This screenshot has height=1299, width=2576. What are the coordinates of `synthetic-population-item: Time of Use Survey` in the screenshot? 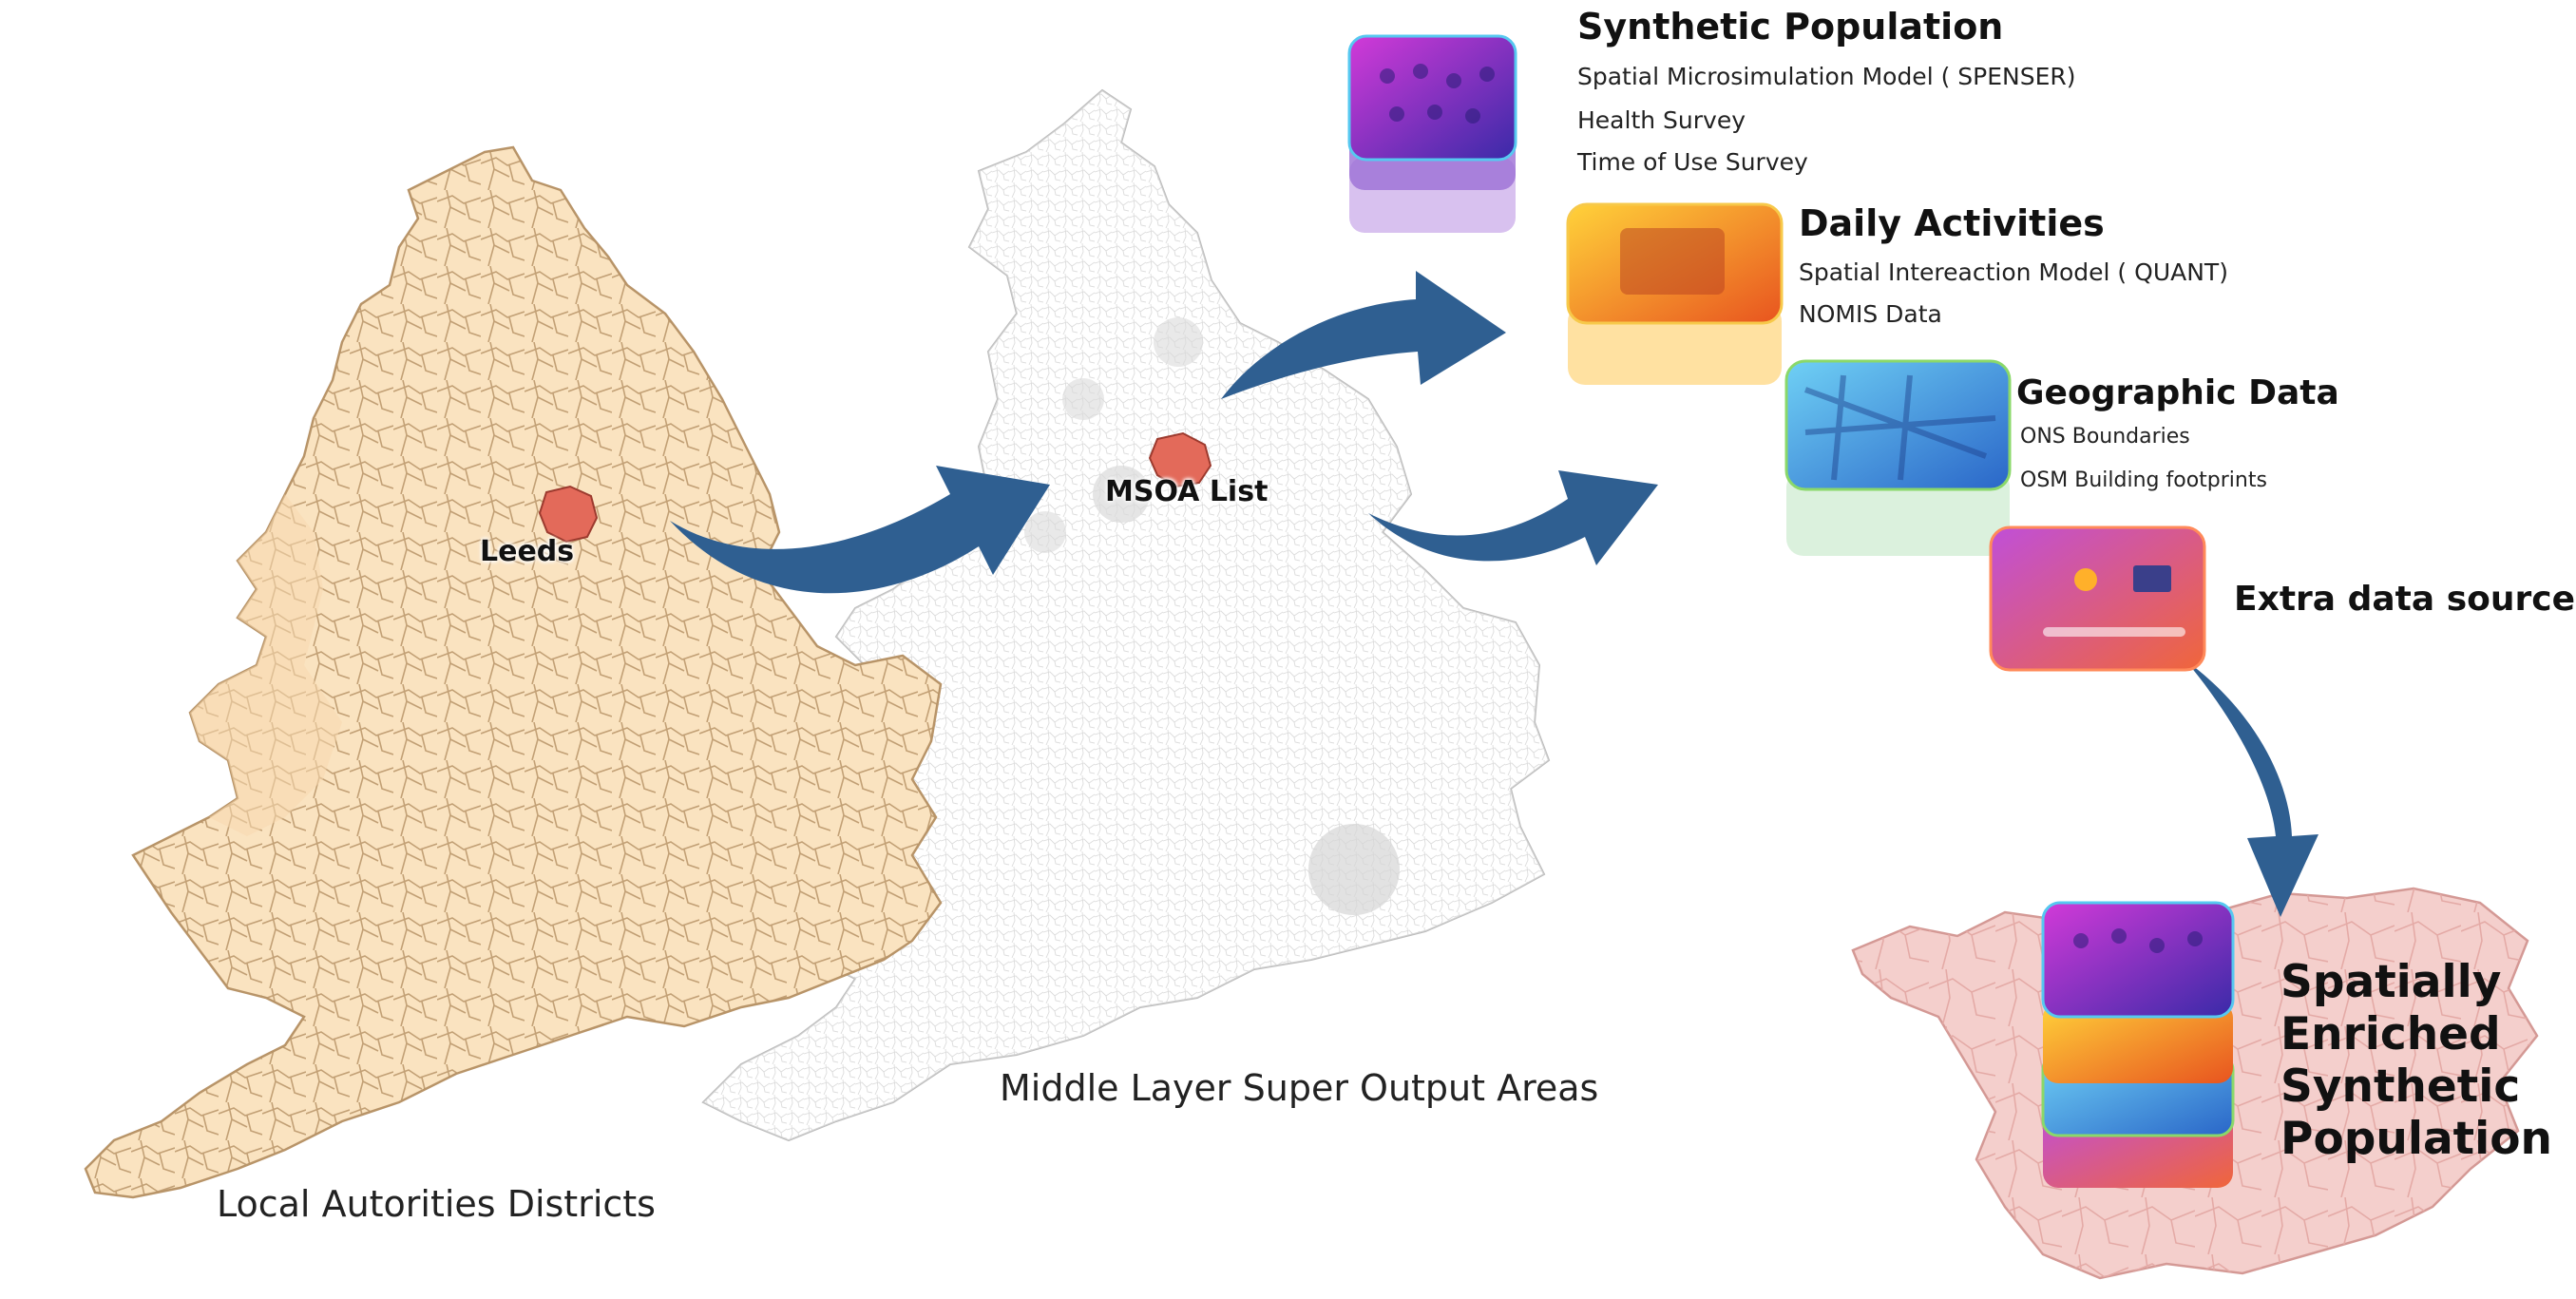 It's located at (1692, 162).